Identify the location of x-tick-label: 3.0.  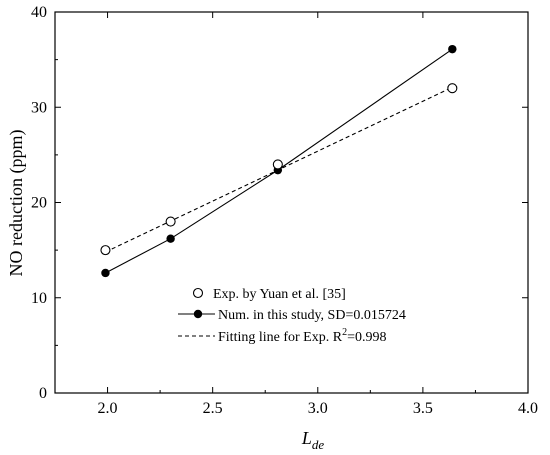
(318, 408).